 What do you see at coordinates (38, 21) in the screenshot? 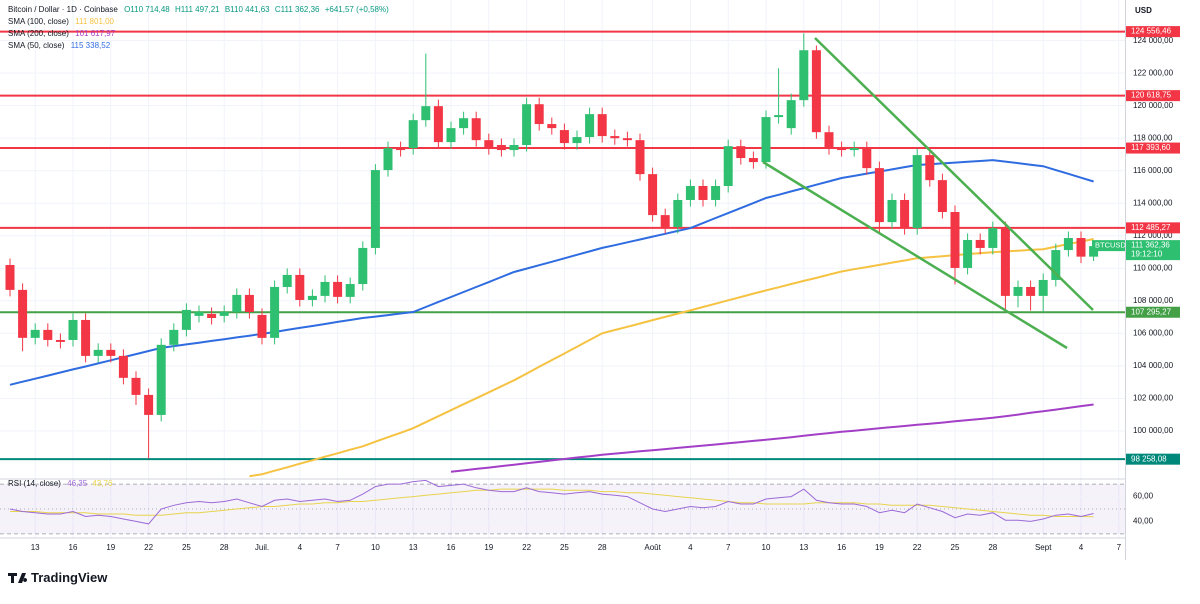
I see `legend-name: SMA (100, close)` at bounding box center [38, 21].